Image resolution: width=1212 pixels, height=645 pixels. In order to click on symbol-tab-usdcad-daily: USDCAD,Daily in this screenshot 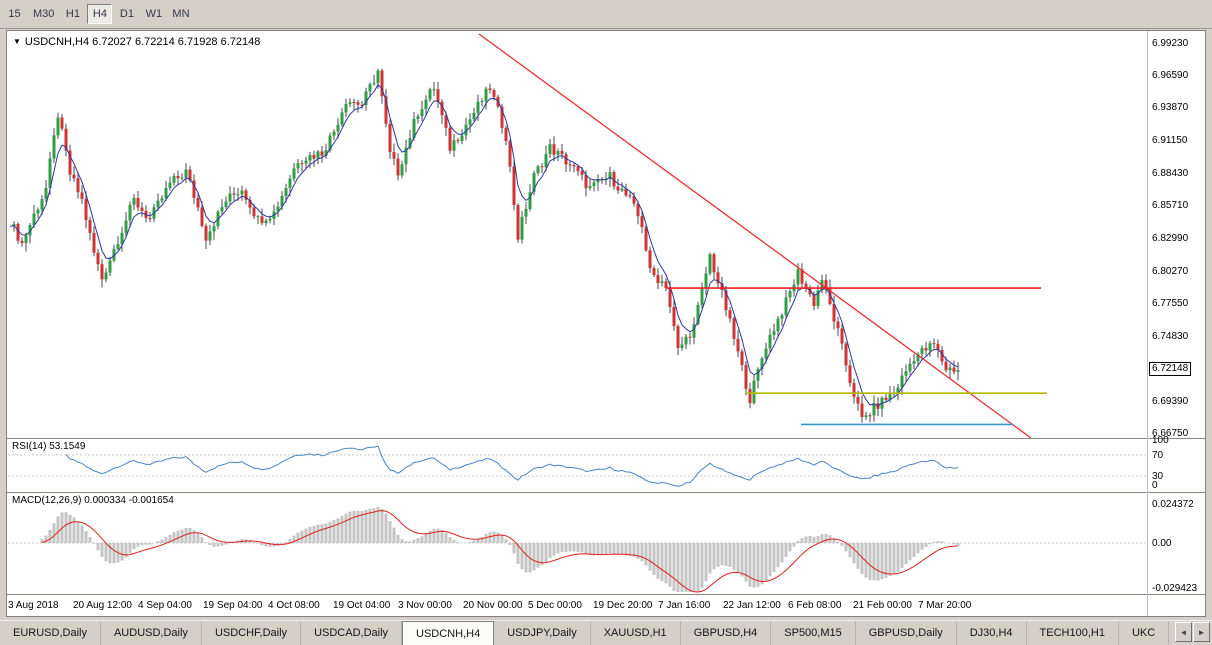, I will do `click(352, 633)`.